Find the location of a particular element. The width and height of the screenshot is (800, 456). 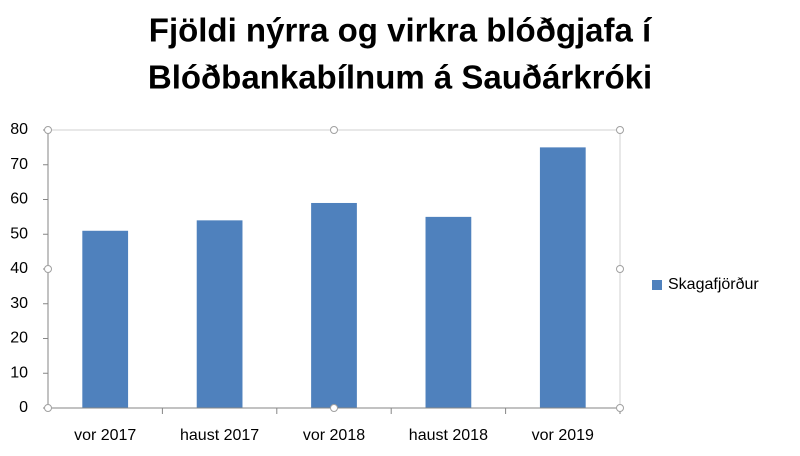

y-tick-label: 60 is located at coordinates (19, 199).